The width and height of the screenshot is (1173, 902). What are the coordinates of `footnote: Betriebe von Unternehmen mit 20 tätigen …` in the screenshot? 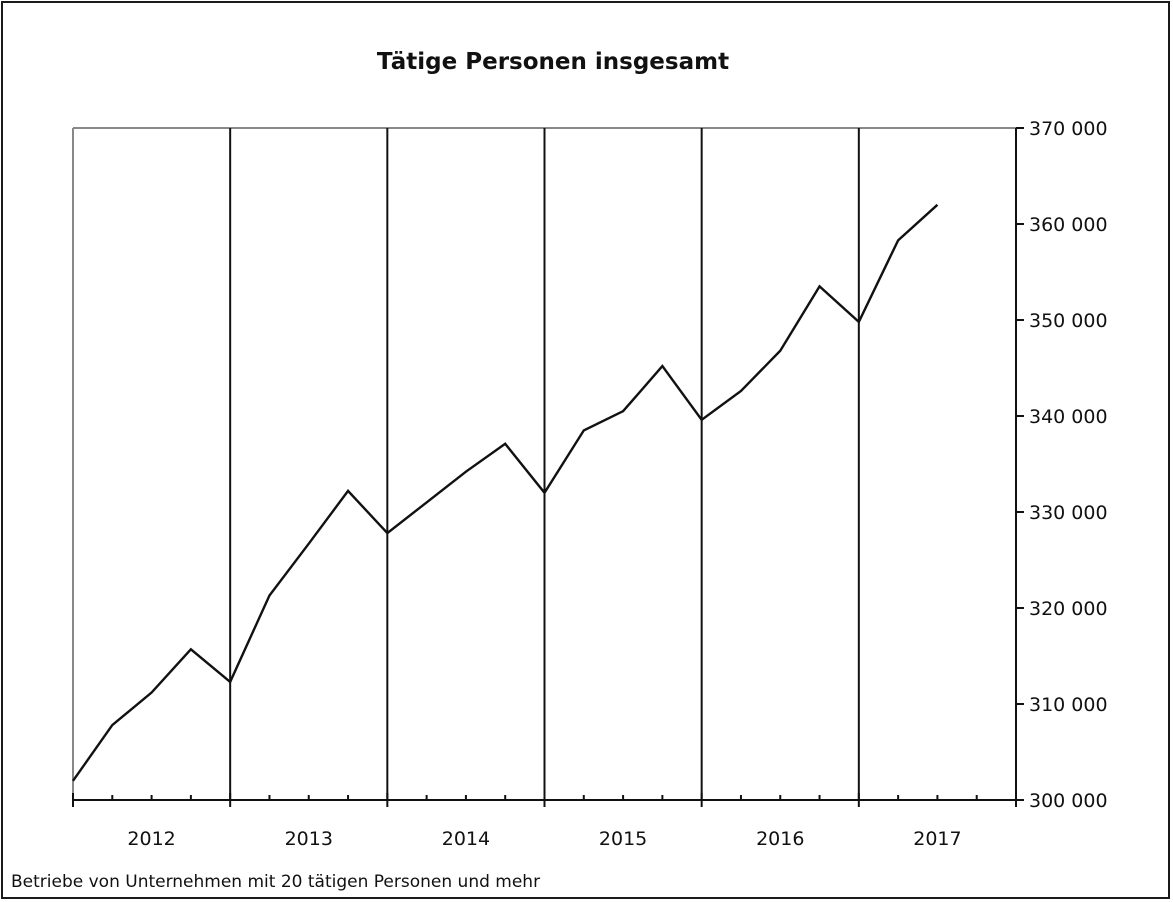 It's located at (276, 882).